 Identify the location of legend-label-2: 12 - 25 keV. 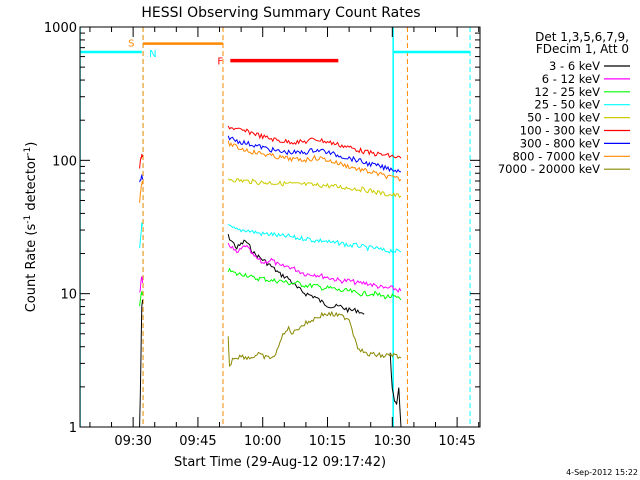
(567, 92).